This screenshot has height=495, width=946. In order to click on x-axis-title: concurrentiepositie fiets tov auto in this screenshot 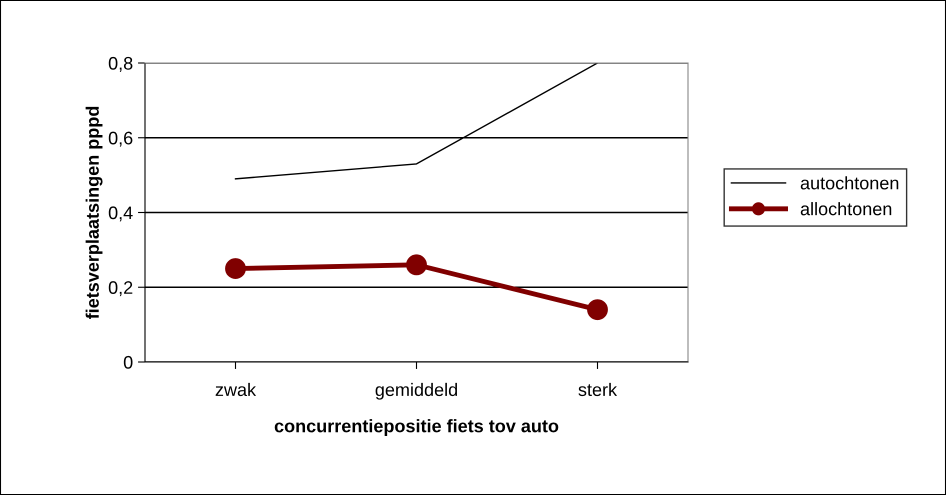, I will do `click(416, 427)`.